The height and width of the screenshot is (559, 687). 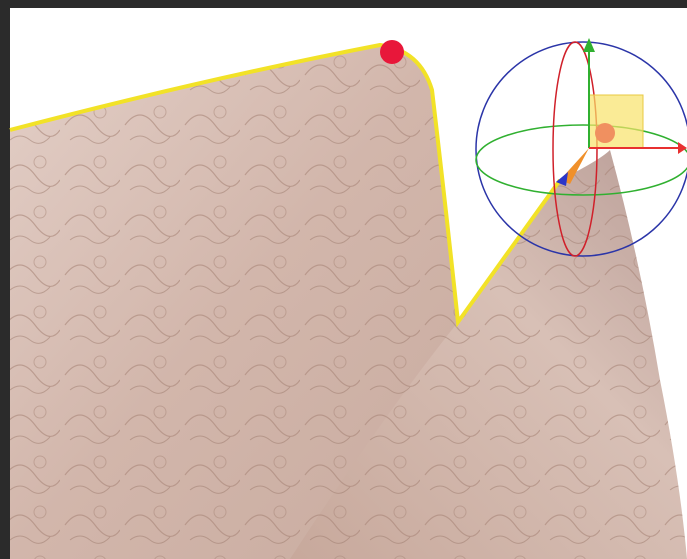 I want to click on gizmo-center, so click(x=605, y=133).